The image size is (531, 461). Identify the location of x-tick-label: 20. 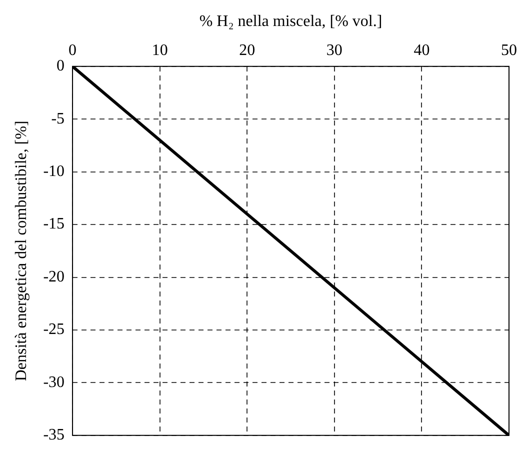
(247, 51).